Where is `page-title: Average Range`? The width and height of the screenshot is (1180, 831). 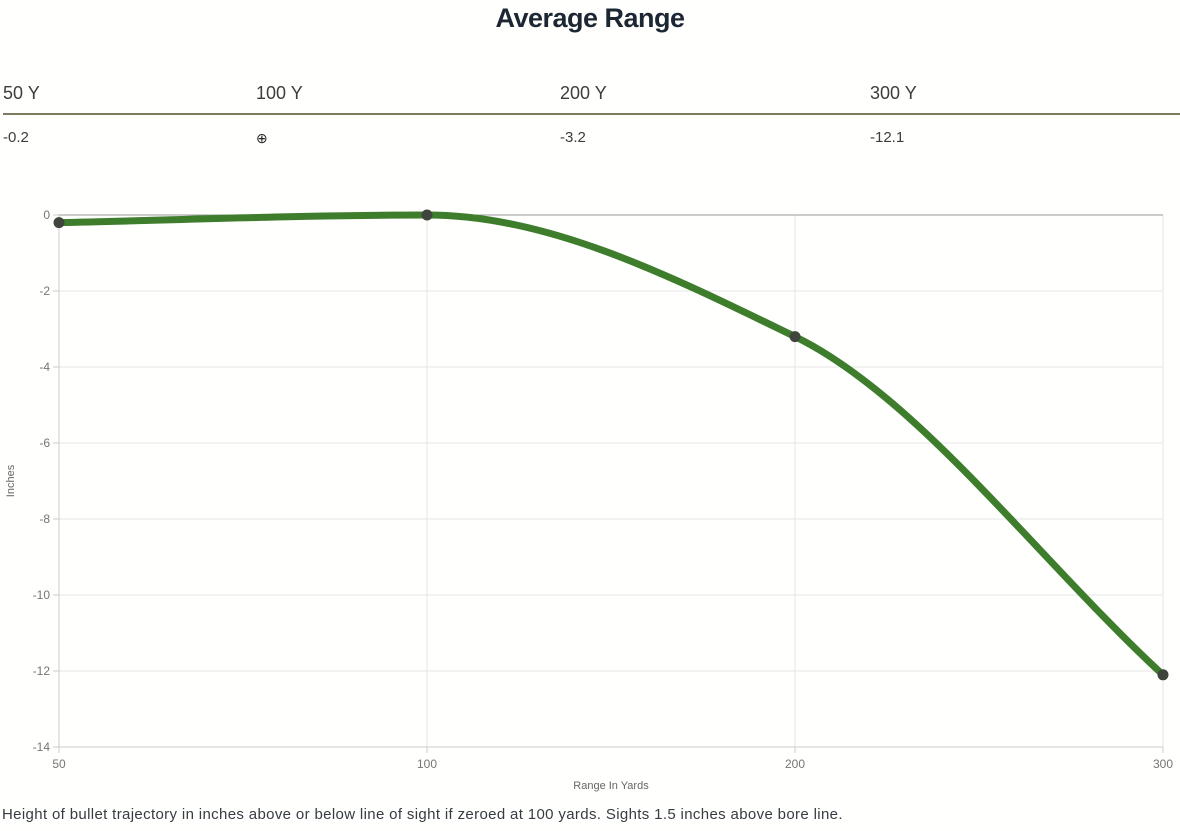
page-title: Average Range is located at coordinates (590, 18).